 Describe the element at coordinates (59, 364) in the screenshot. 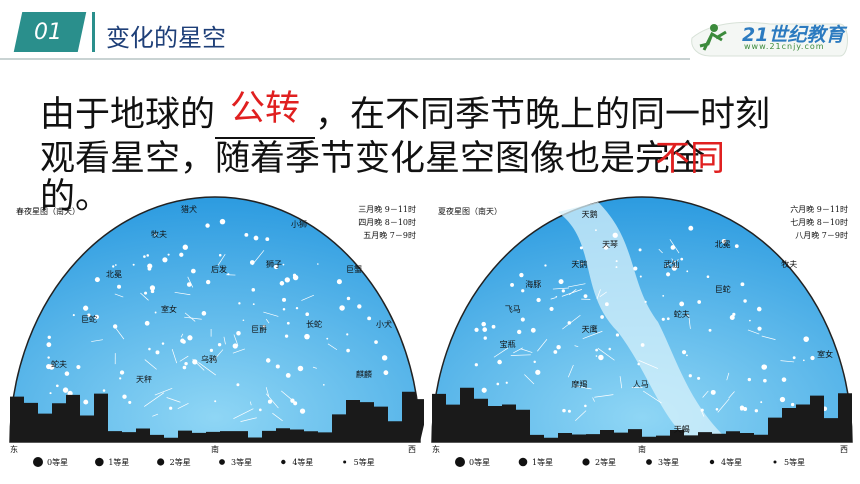

I see `constellation-label: 蛇夫` at that location.